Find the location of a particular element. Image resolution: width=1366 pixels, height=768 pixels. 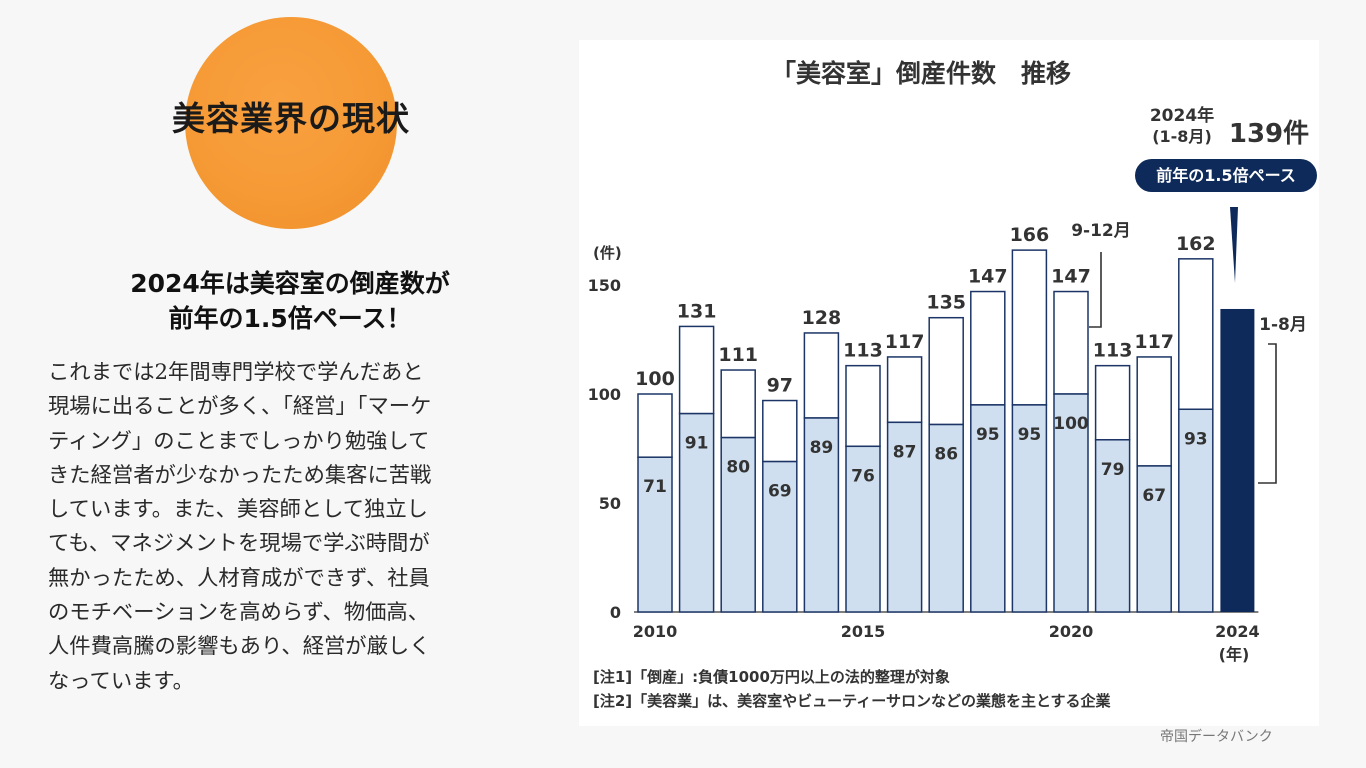

note-1: [注1]「倒産」:負債1000万円以上の法的整理が対象 is located at coordinates (771, 677).